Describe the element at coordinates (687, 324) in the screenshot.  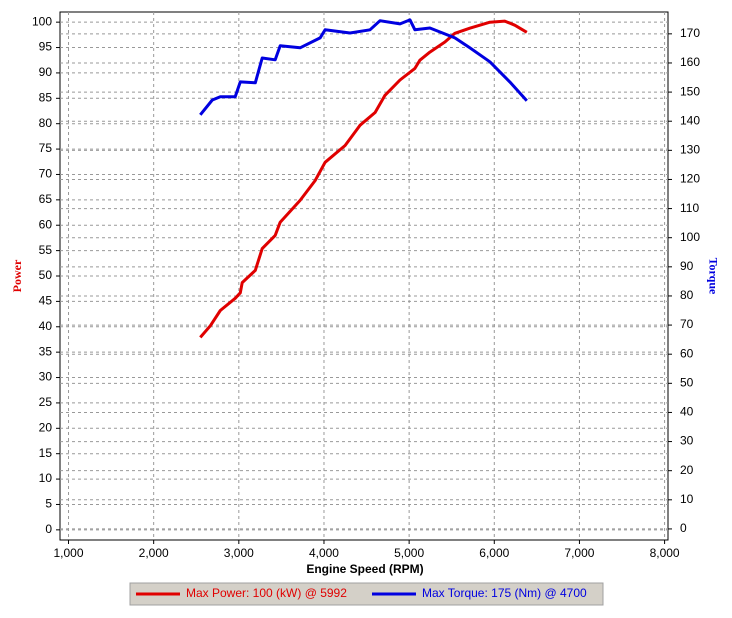
I see `y2-tick-label: 70` at that location.